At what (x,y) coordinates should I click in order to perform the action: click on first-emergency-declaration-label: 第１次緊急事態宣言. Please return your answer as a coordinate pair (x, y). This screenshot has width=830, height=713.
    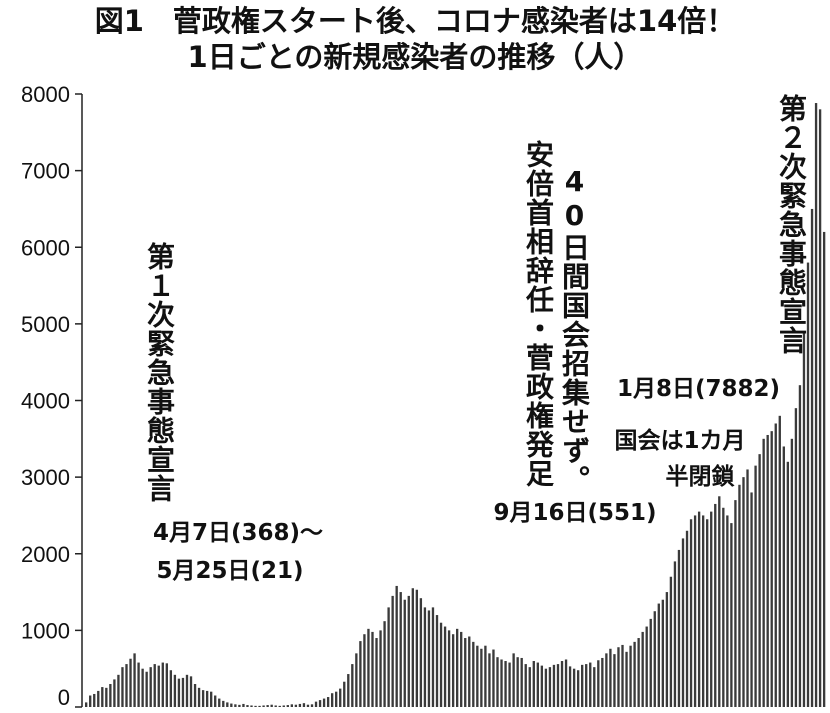
    Looking at the image, I should click on (159, 372).